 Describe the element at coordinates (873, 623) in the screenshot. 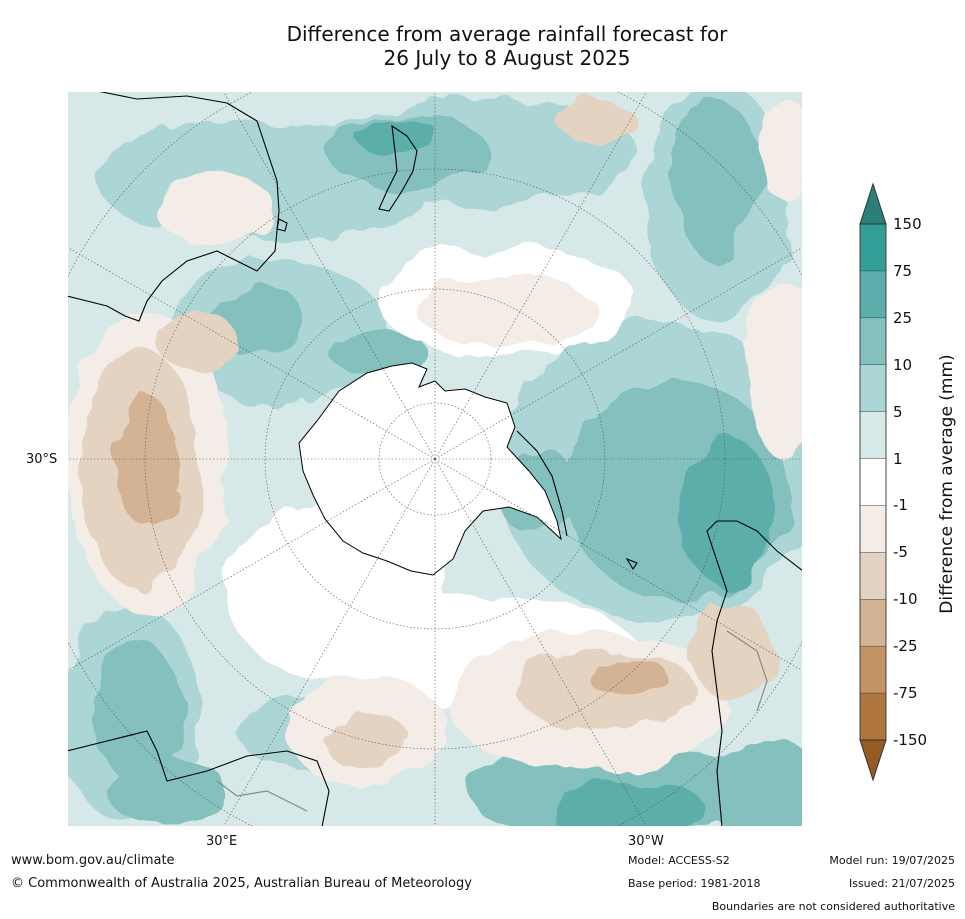

I see `colorbar-band-m25_m10` at that location.